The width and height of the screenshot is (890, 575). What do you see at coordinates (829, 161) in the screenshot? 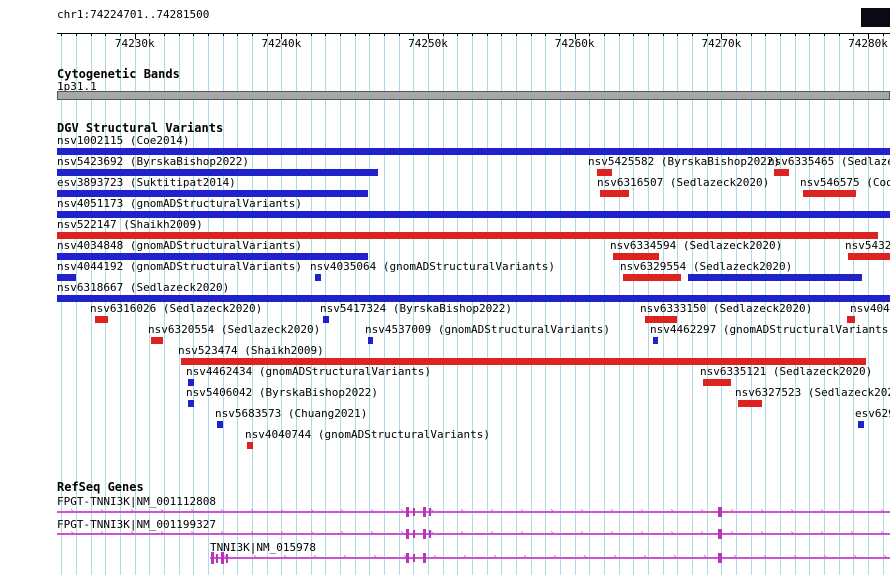
I see `variant-label: nsv6335465 (Sedlazec` at bounding box center [829, 161].